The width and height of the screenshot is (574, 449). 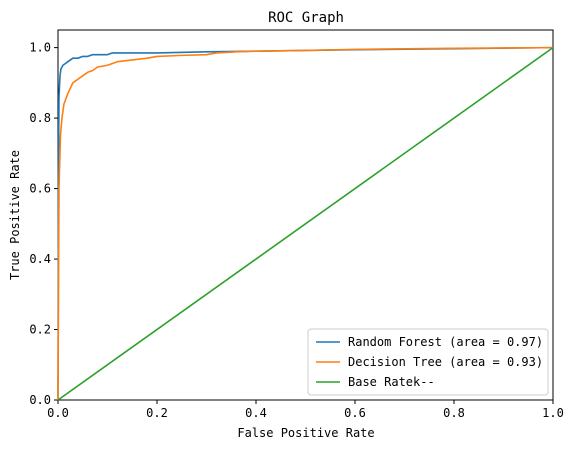 I want to click on legend-entry: Random Forest (area = 0.97), so click(x=445, y=342).